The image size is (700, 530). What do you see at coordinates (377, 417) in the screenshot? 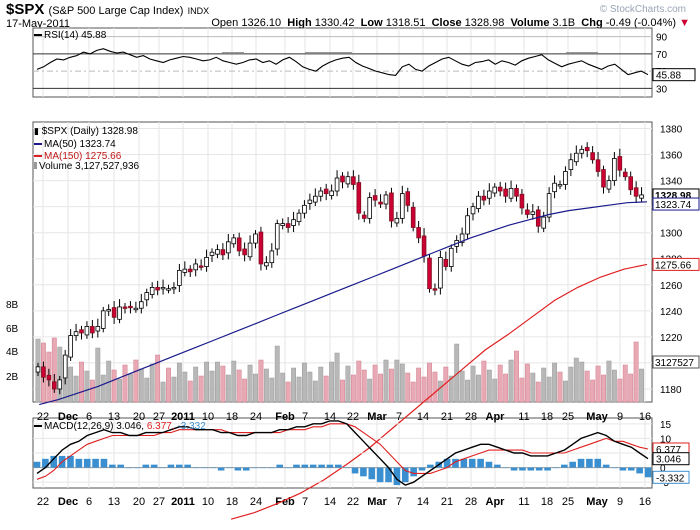
I see `x-tick-label: Mar` at bounding box center [377, 417].